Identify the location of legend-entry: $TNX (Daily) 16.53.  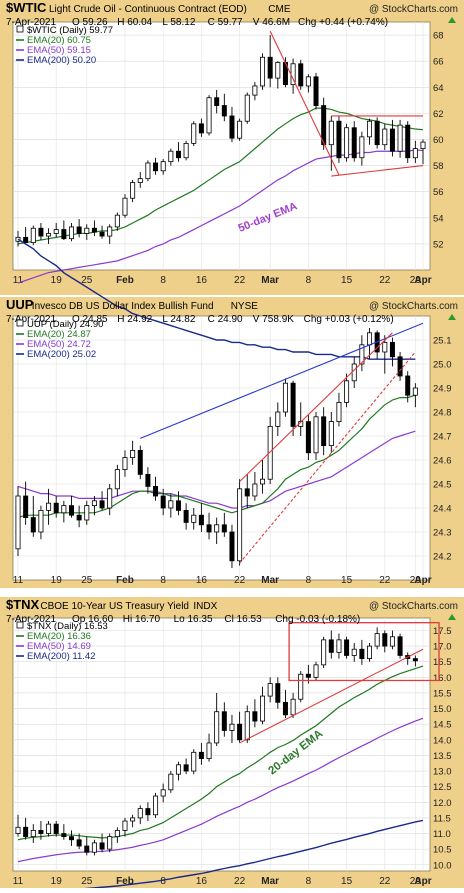
(67, 626).